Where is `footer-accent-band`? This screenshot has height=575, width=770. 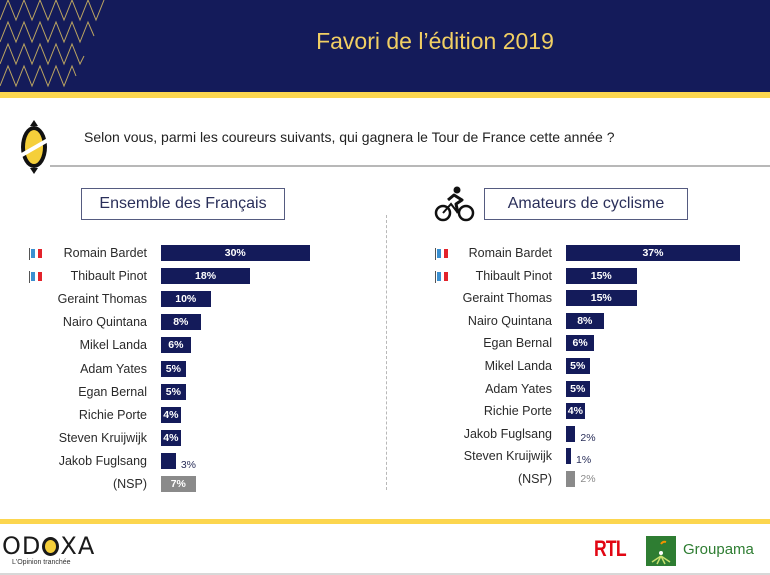
footer-accent-band is located at coordinates (385, 521).